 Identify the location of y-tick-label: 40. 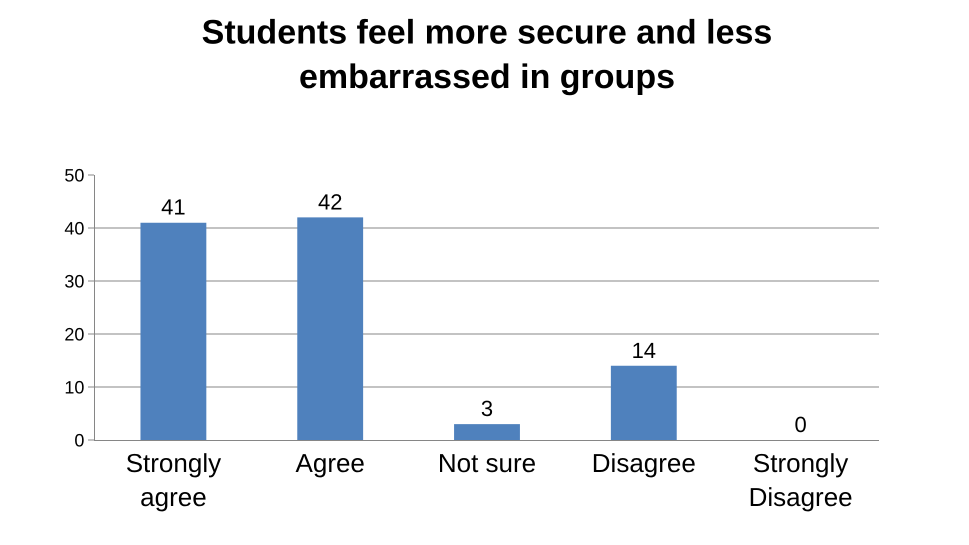
(74, 228).